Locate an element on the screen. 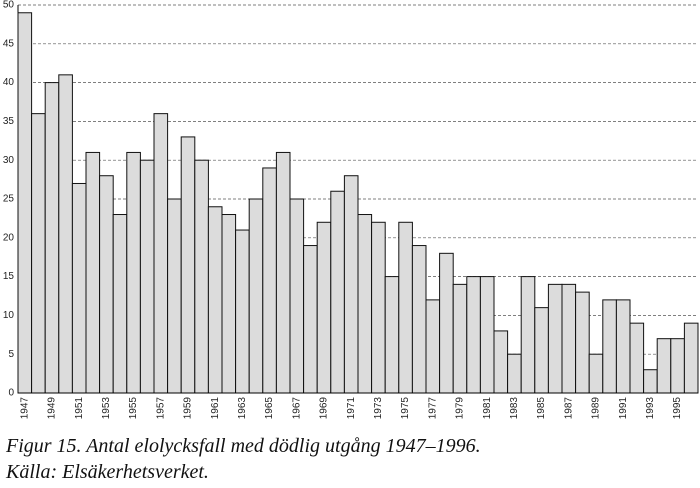 This screenshot has height=488, width=700. x-tick-label: 1981 is located at coordinates (487, 408).